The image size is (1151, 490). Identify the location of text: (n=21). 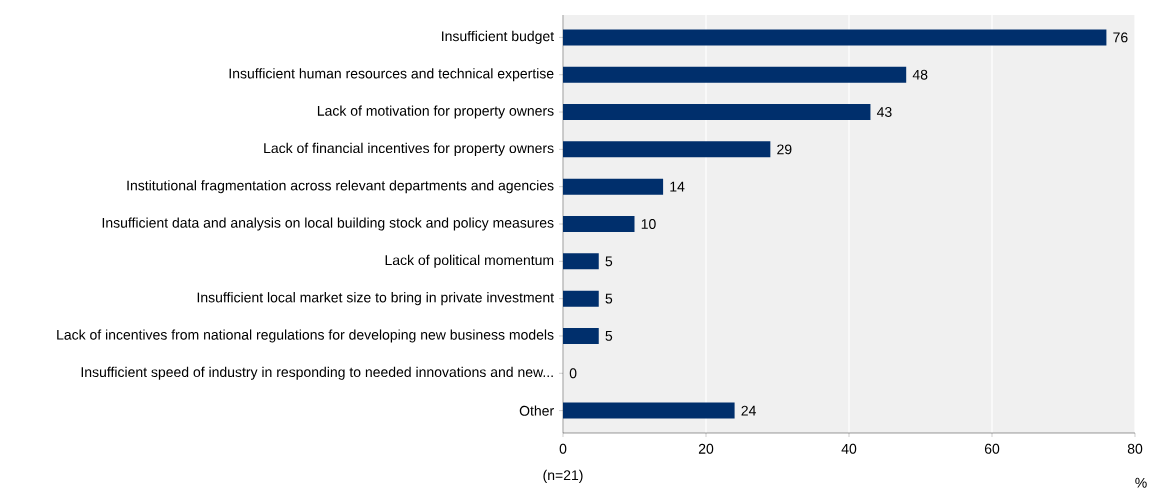
(563, 476).